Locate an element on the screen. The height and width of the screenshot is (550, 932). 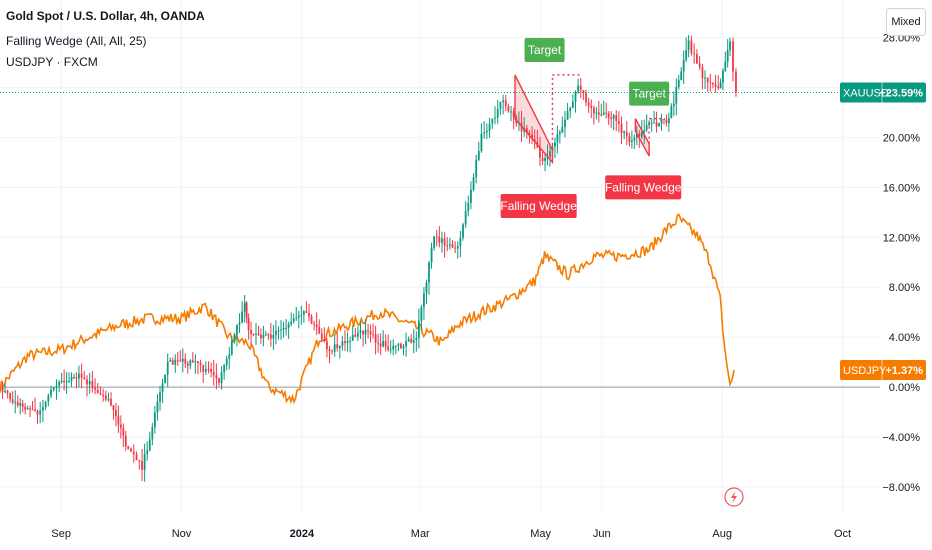
y-tick-label: 12.00% is located at coordinates (902, 238).